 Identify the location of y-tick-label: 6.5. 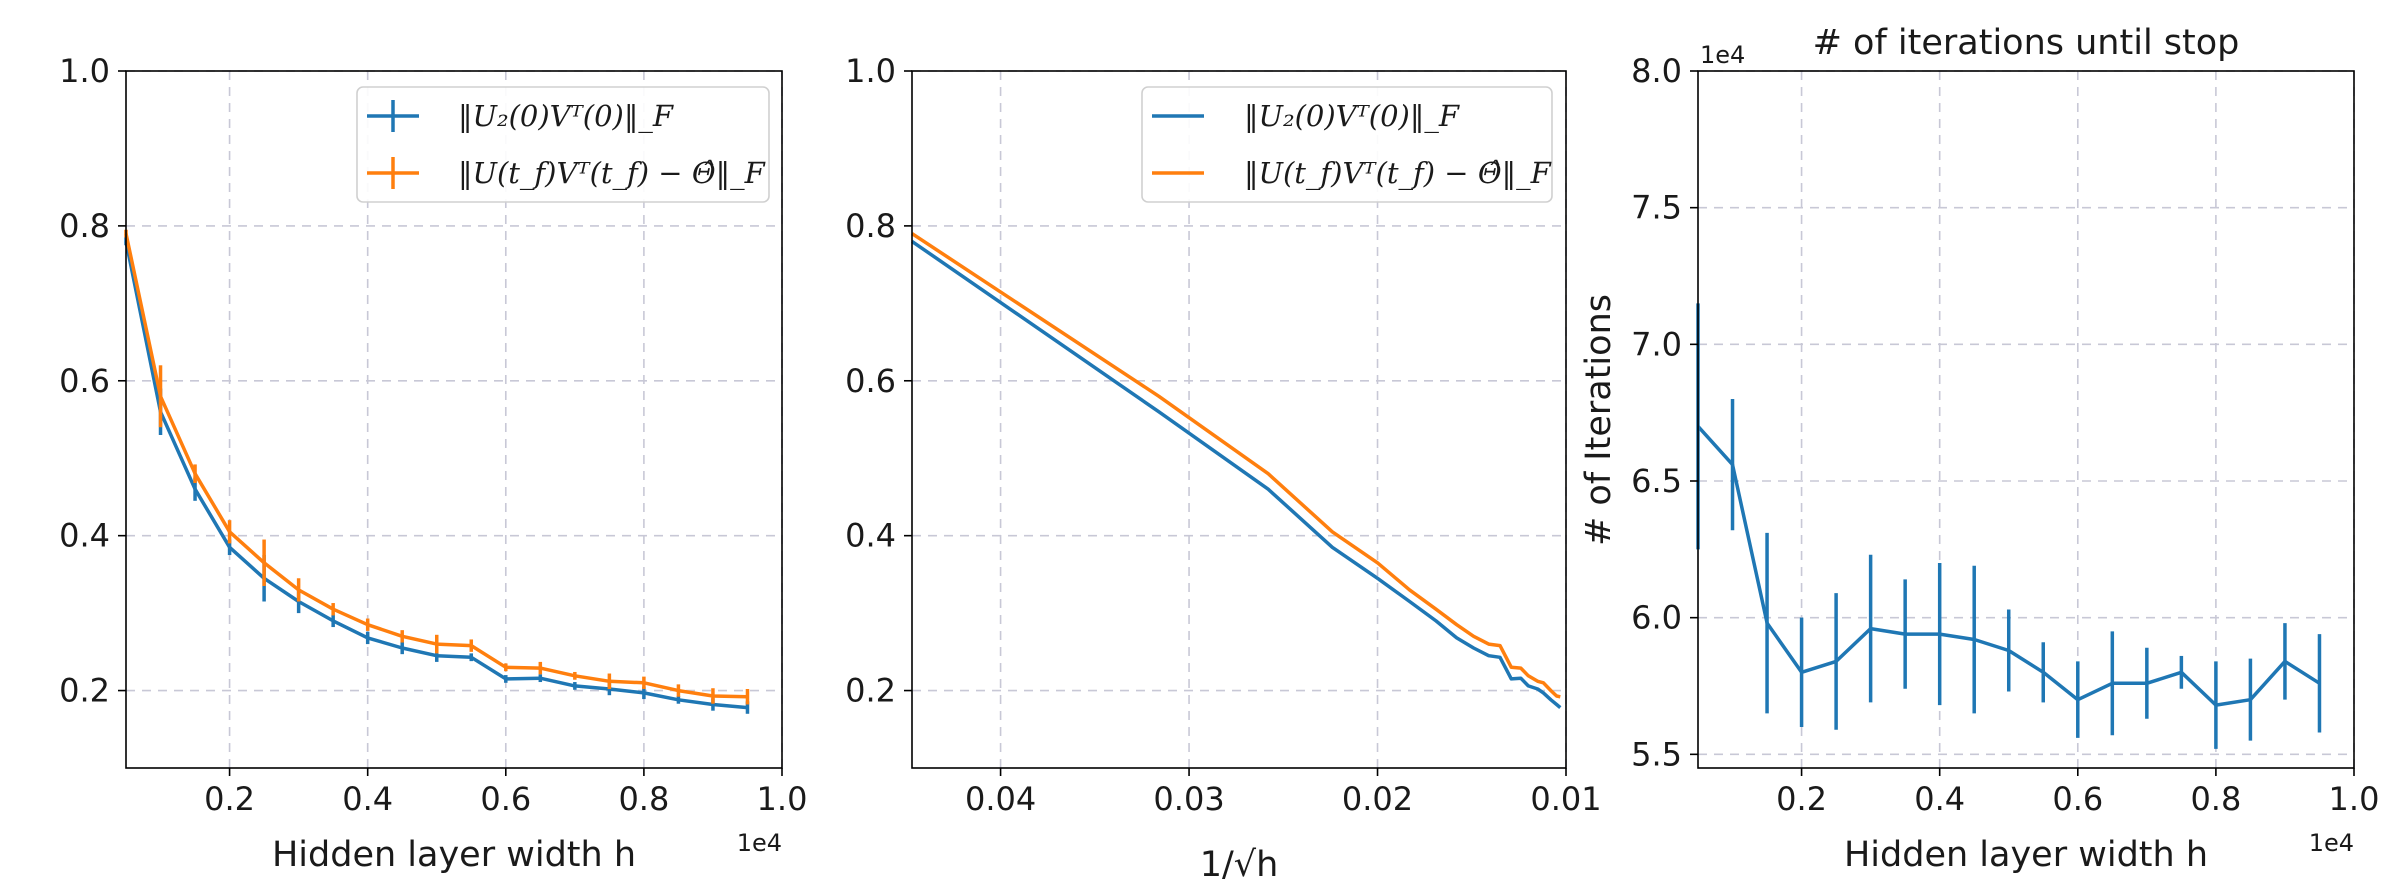
(1656, 481).